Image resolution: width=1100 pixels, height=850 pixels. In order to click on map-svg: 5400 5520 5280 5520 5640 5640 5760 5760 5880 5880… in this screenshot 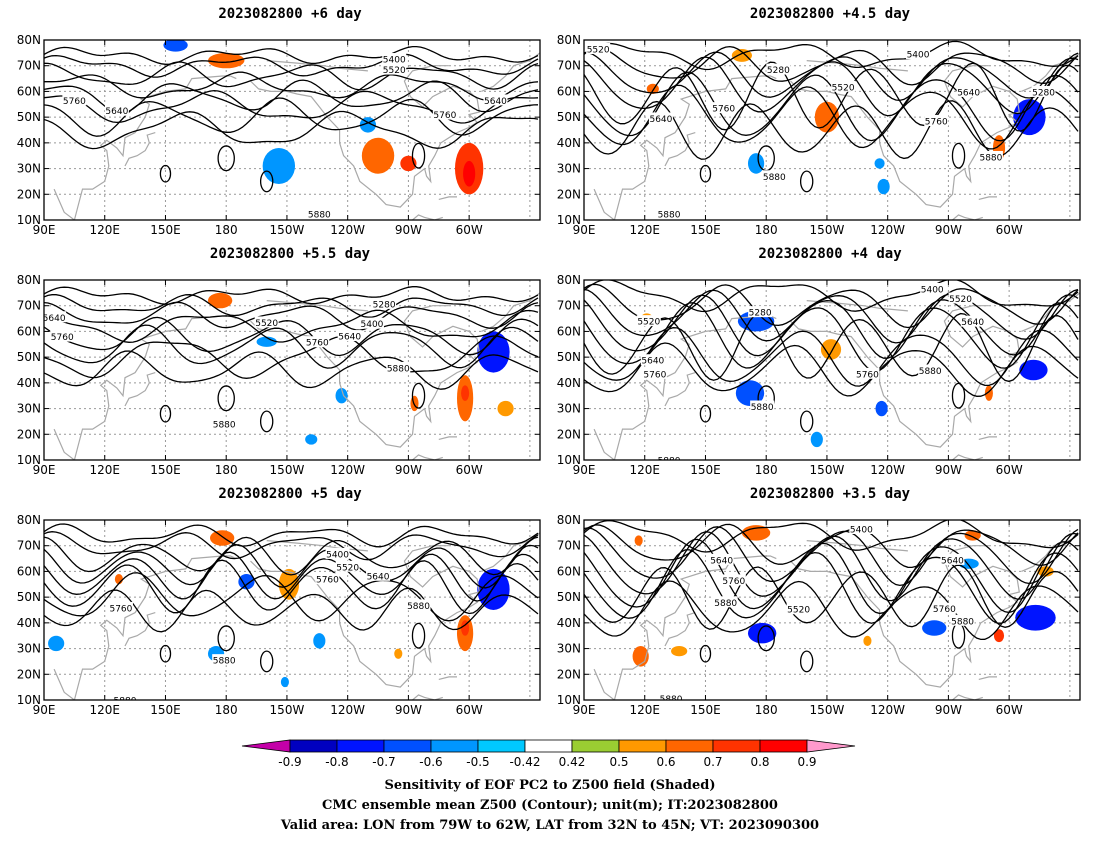, I will do `click(819, 375)`.